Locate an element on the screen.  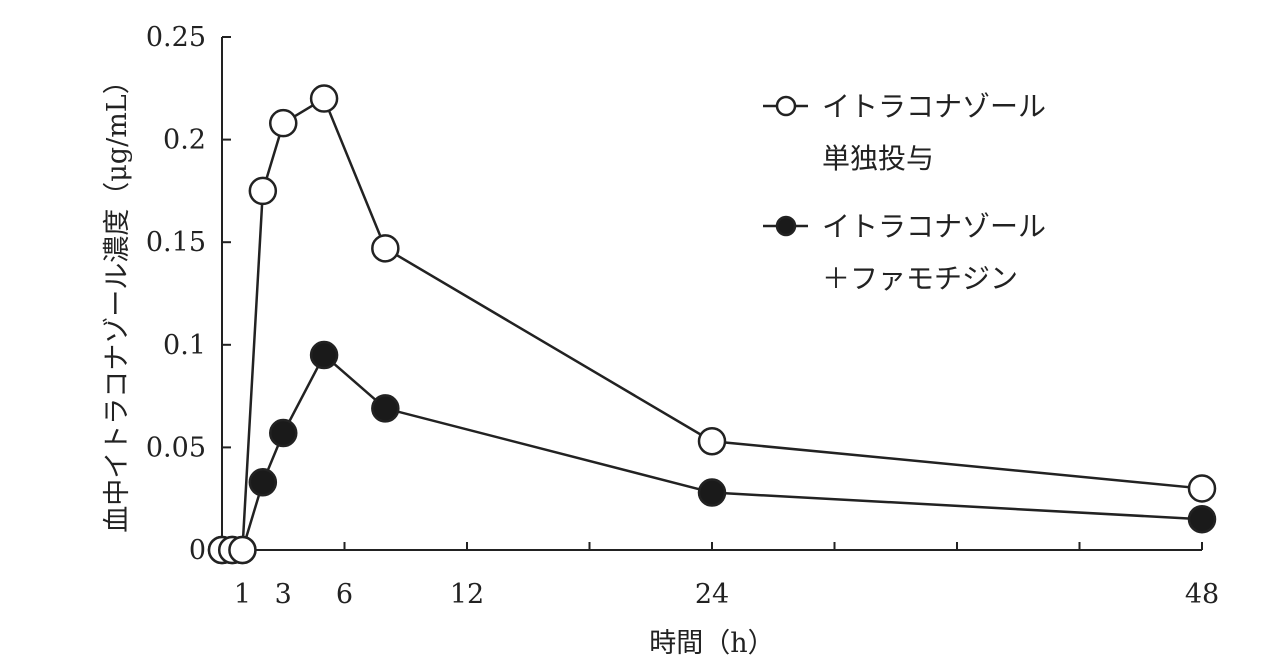
x-tick-label: 24 is located at coordinates (712, 594).